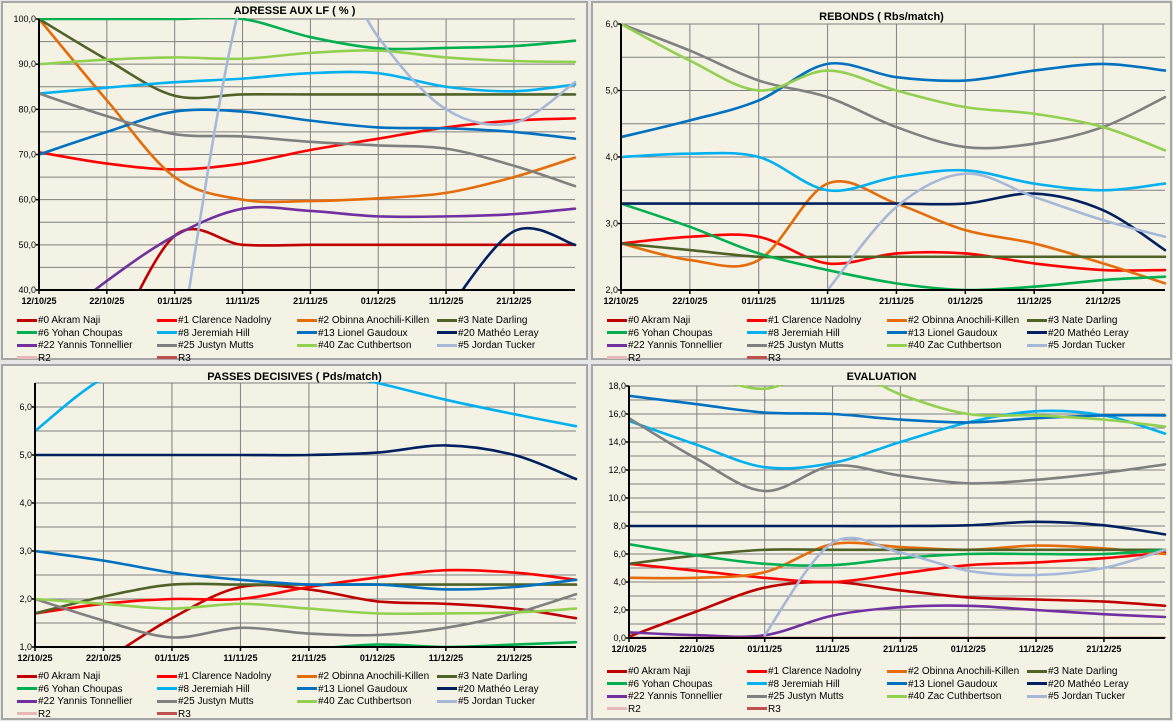 The height and width of the screenshot is (721, 1173). What do you see at coordinates (214, 689) in the screenshot?
I see `legend-label: #8 Jeremiah Hill` at bounding box center [214, 689].